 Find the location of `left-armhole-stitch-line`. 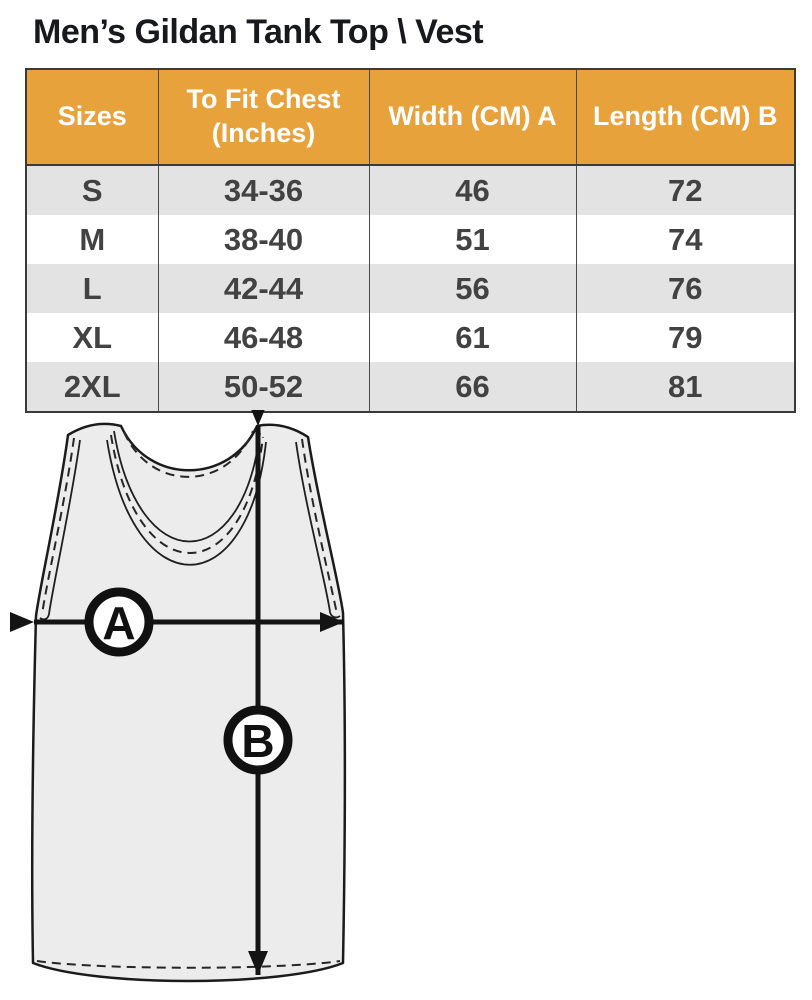

left-armhole-stitch-line is located at coordinates (58, 526).